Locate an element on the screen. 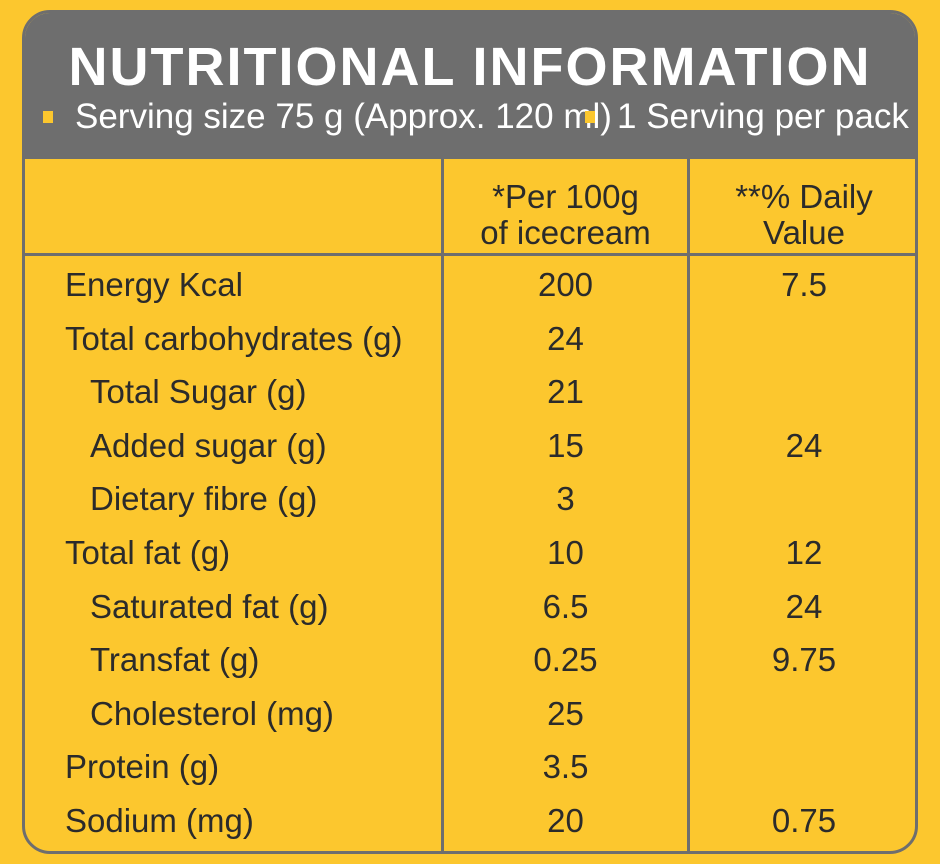 The height and width of the screenshot is (864, 940). table-row: Dietary fibre (g) 3 is located at coordinates (470, 499).